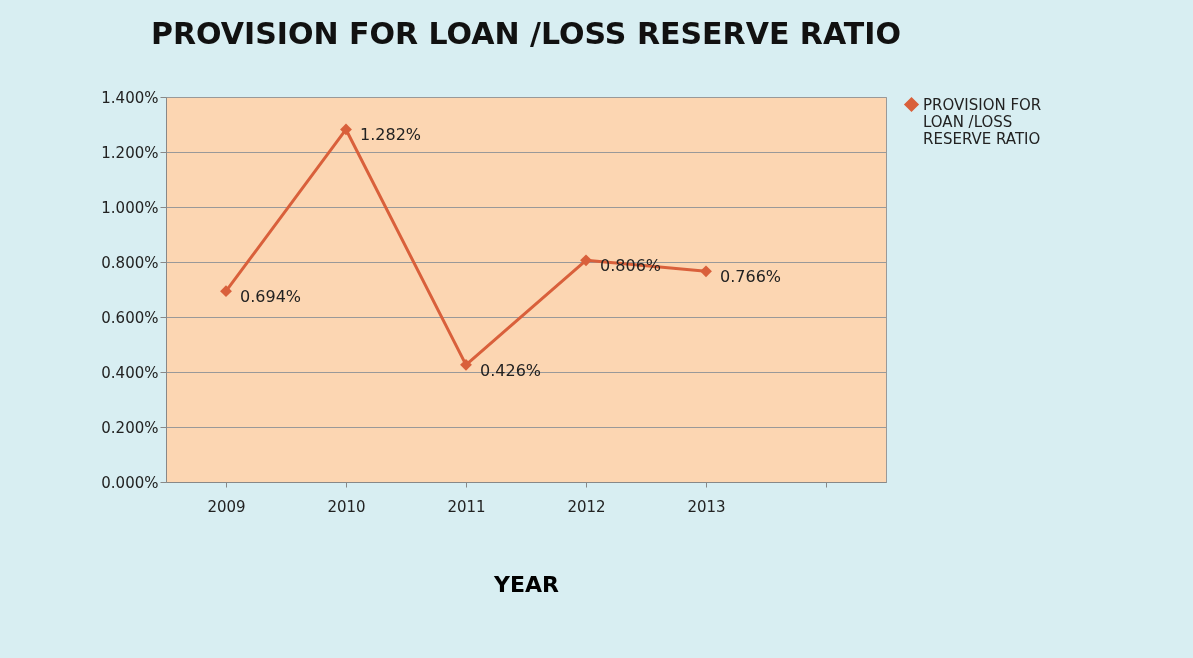 The height and width of the screenshot is (658, 1193). I want to click on y-tick-label: 0.200%, so click(130, 427).